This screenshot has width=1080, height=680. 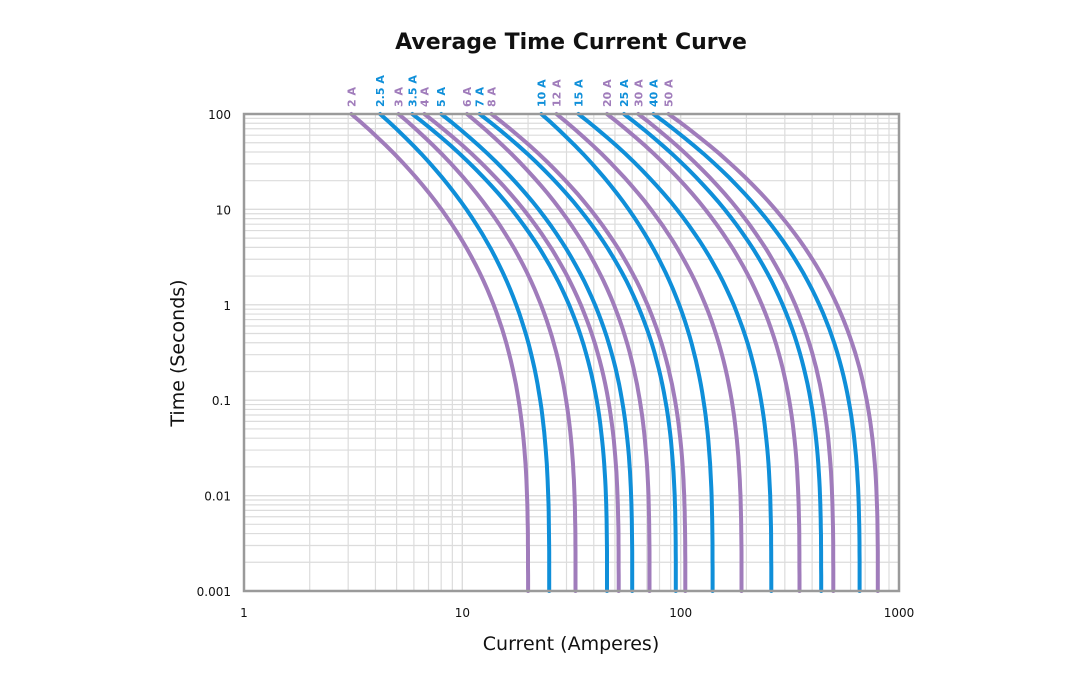 I want to click on y-tick-label: 0.01, so click(x=217, y=497).